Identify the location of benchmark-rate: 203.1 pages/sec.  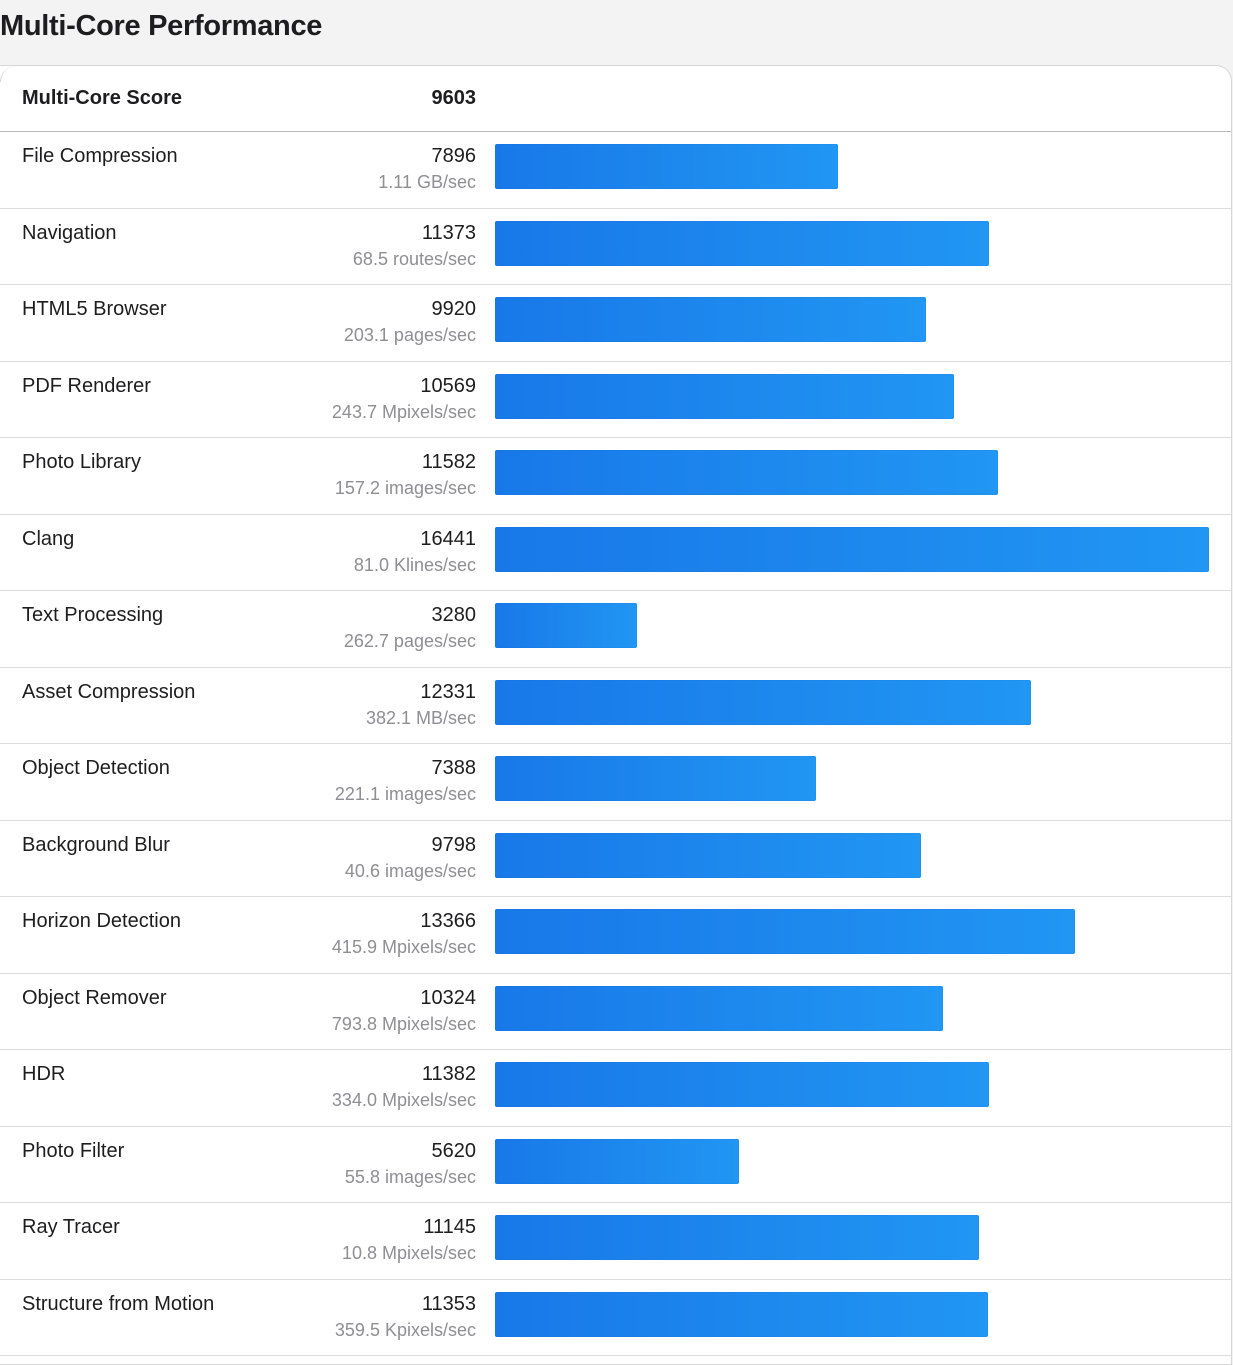
(409, 335).